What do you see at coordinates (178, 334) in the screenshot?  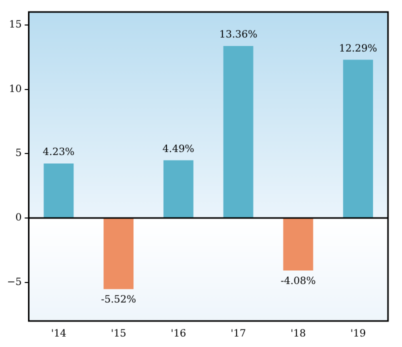 I see `x-tick-label: '16` at bounding box center [178, 334].